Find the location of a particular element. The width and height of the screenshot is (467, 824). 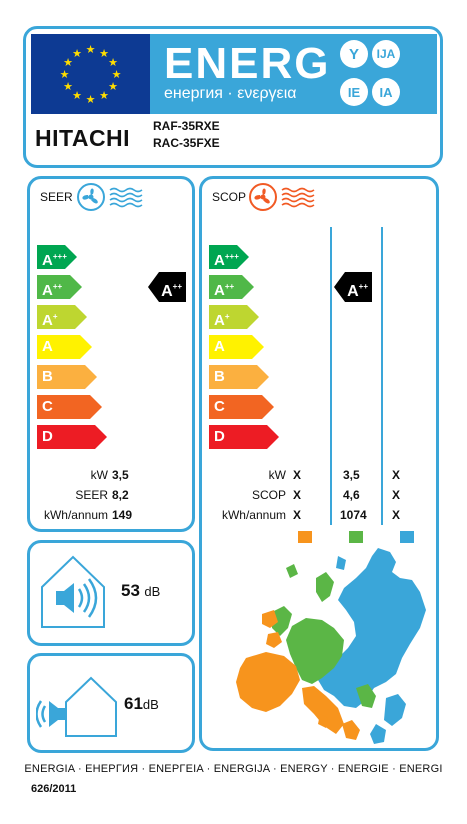

indoor-noise-panel is located at coordinates (111, 593).